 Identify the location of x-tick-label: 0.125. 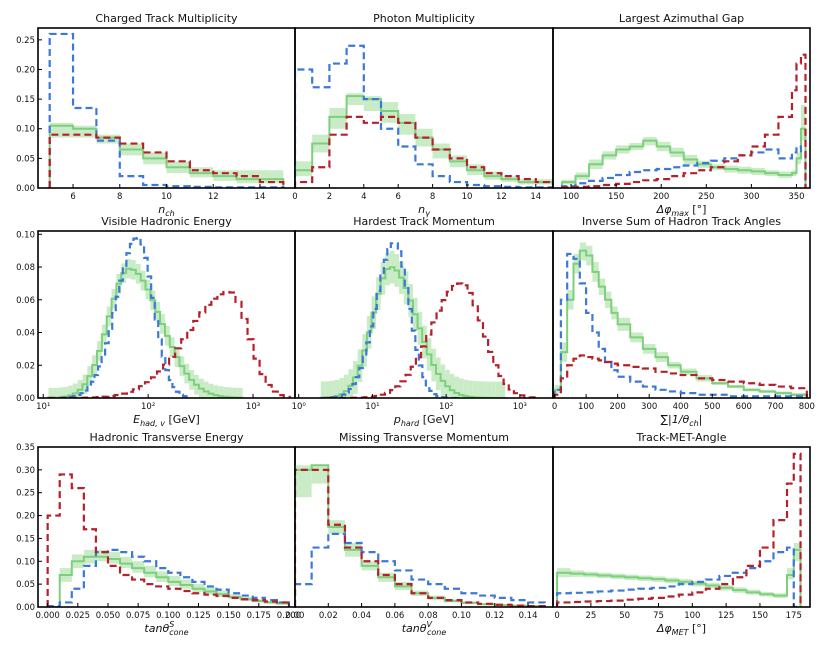
(198, 616).